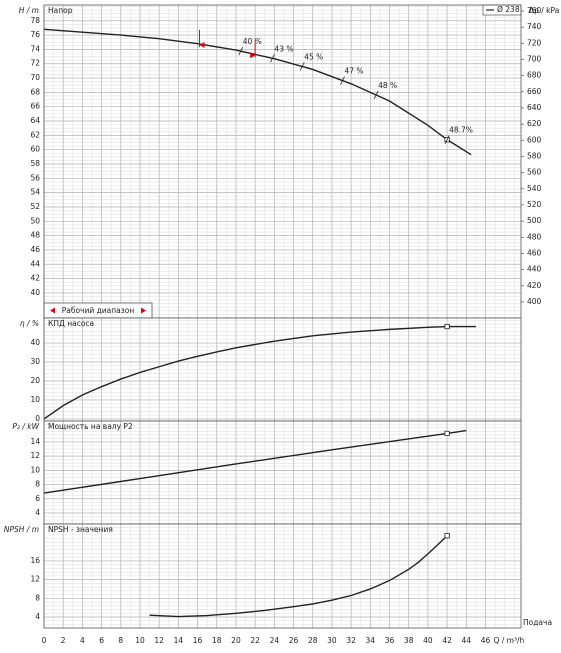  I want to click on y2-tick-label: 440, so click(534, 269).